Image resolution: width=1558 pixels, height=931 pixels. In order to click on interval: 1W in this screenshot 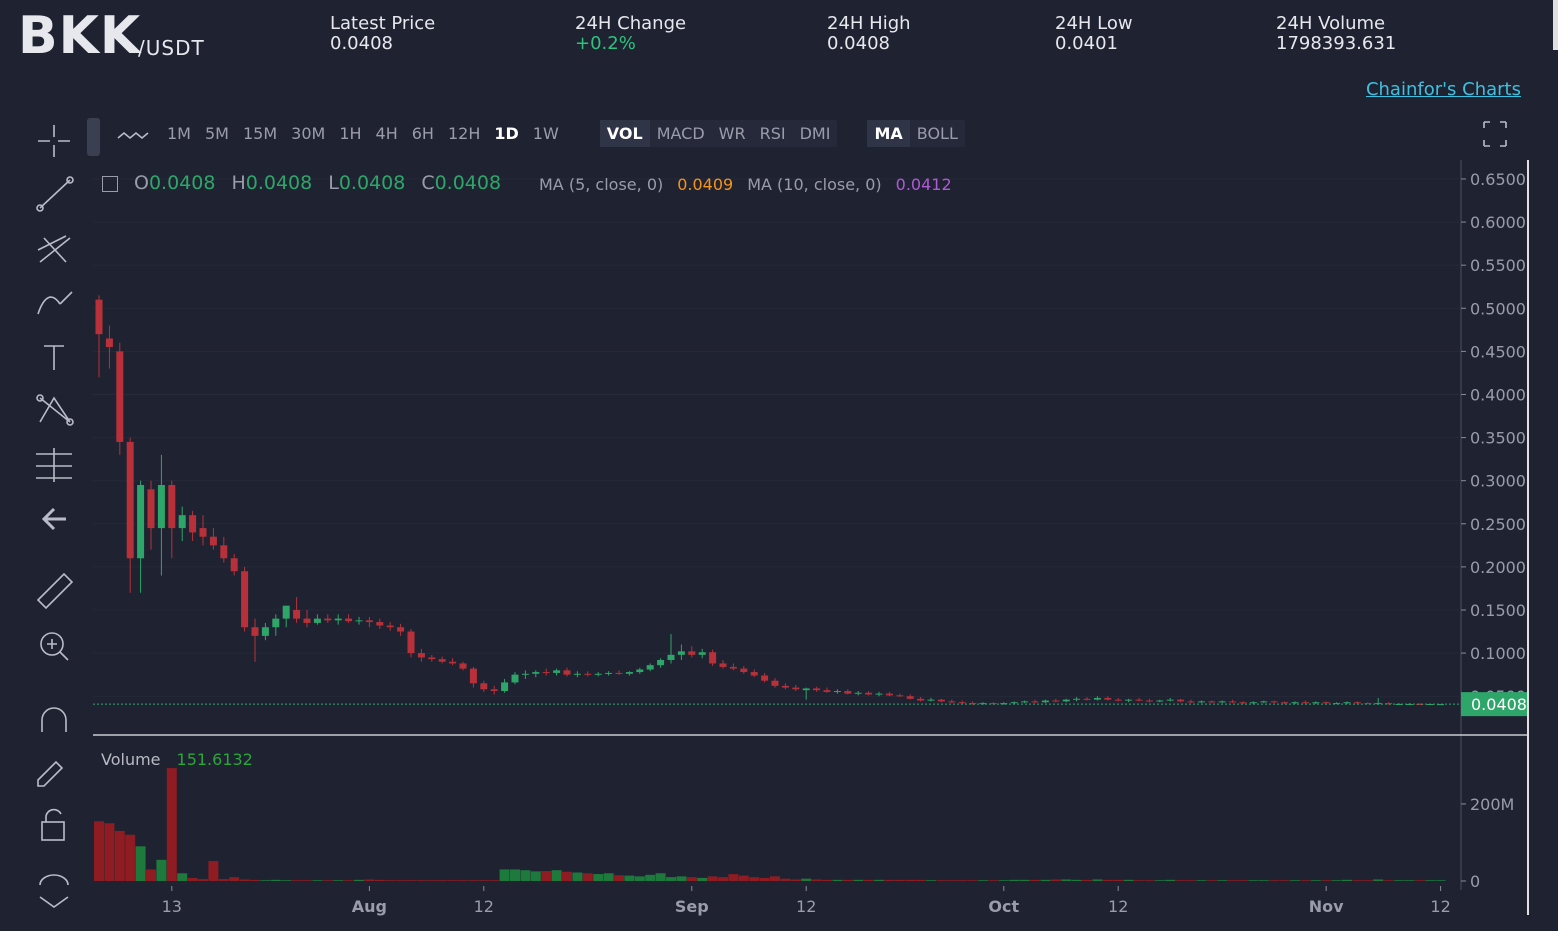, I will do `click(545, 133)`.